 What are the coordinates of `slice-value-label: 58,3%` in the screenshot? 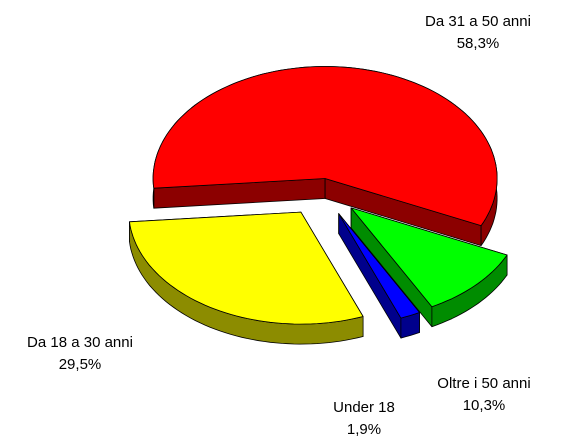 It's located at (478, 43).